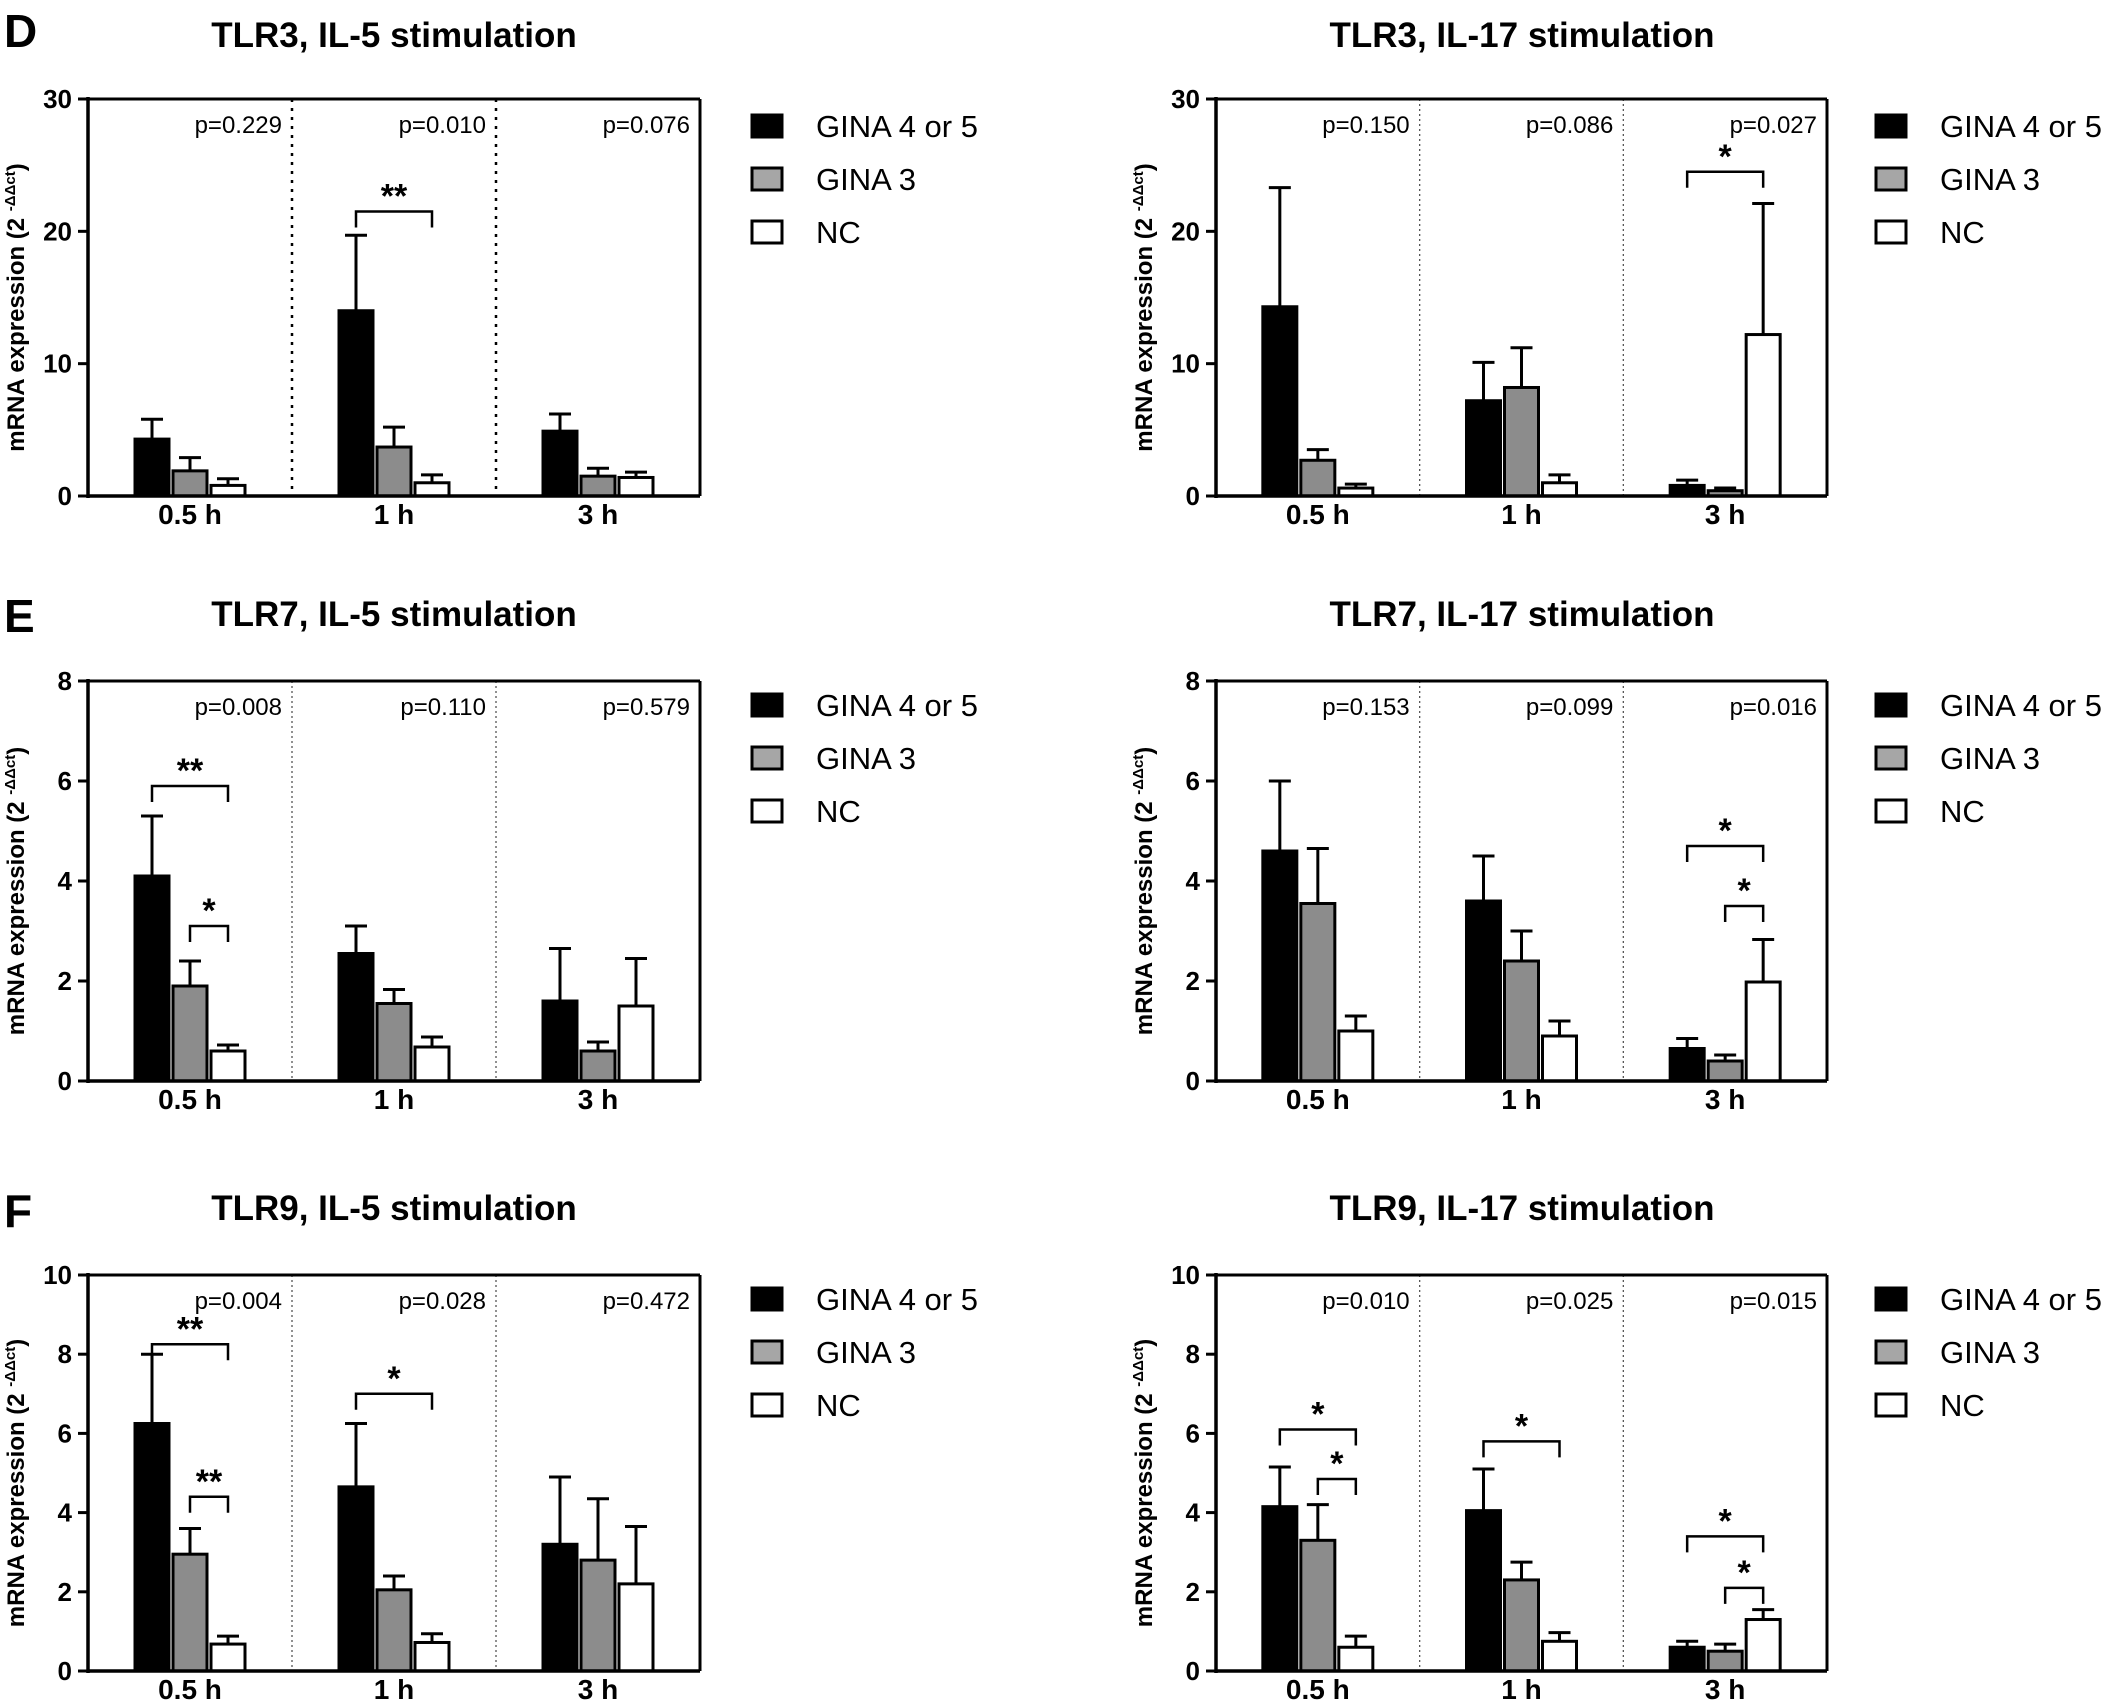  Describe the element at coordinates (1193, 1354) in the screenshot. I see `y-tick-label: 8` at that location.